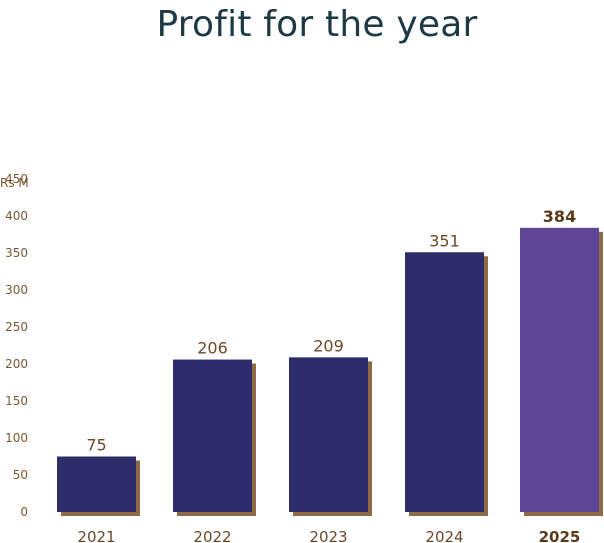 This screenshot has height=543, width=604. I want to click on y-tick-label: 200, so click(16, 364).